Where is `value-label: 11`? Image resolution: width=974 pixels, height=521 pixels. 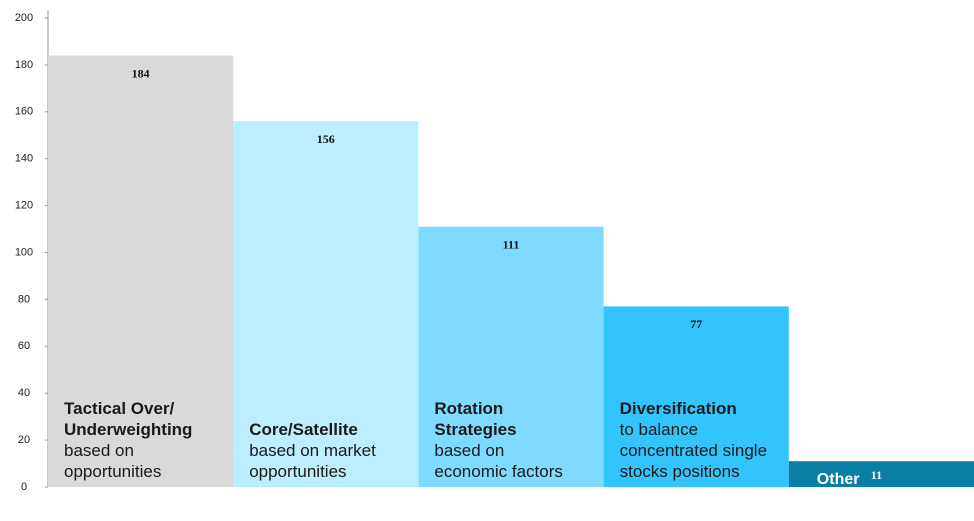 value-label: 11 is located at coordinates (876, 475).